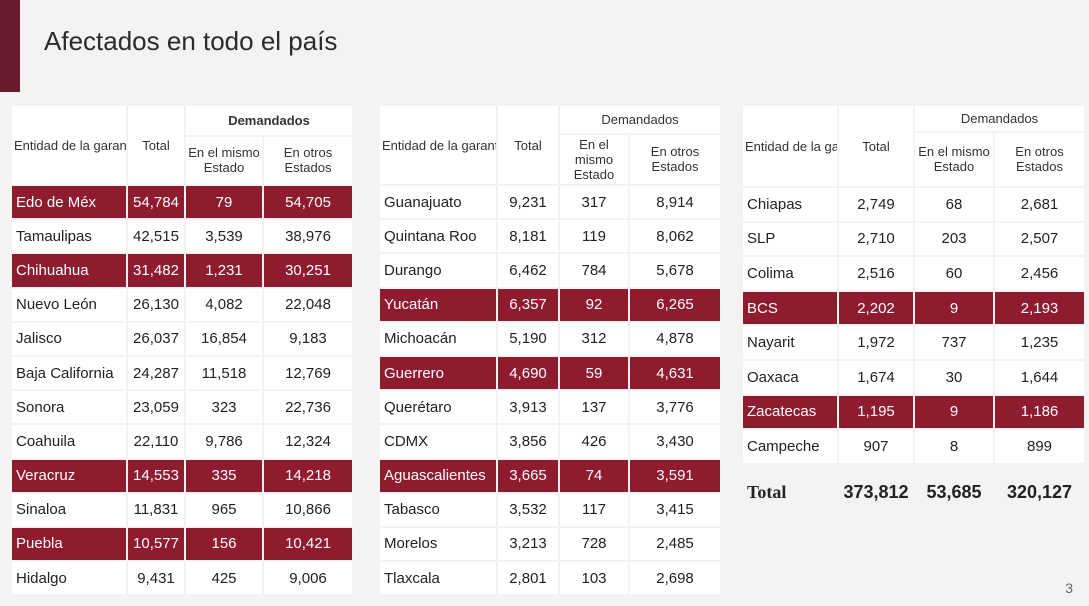 The width and height of the screenshot is (1089, 606). What do you see at coordinates (594, 159) in the screenshot?
I see `header-mismo-estado: En el mismo Estado` at bounding box center [594, 159].